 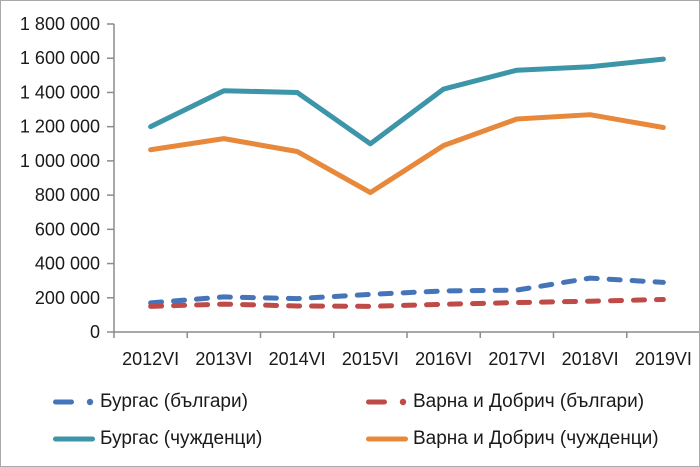 What do you see at coordinates (174, 401) in the screenshot?
I see `legend-label: Бургас (българи)` at bounding box center [174, 401].